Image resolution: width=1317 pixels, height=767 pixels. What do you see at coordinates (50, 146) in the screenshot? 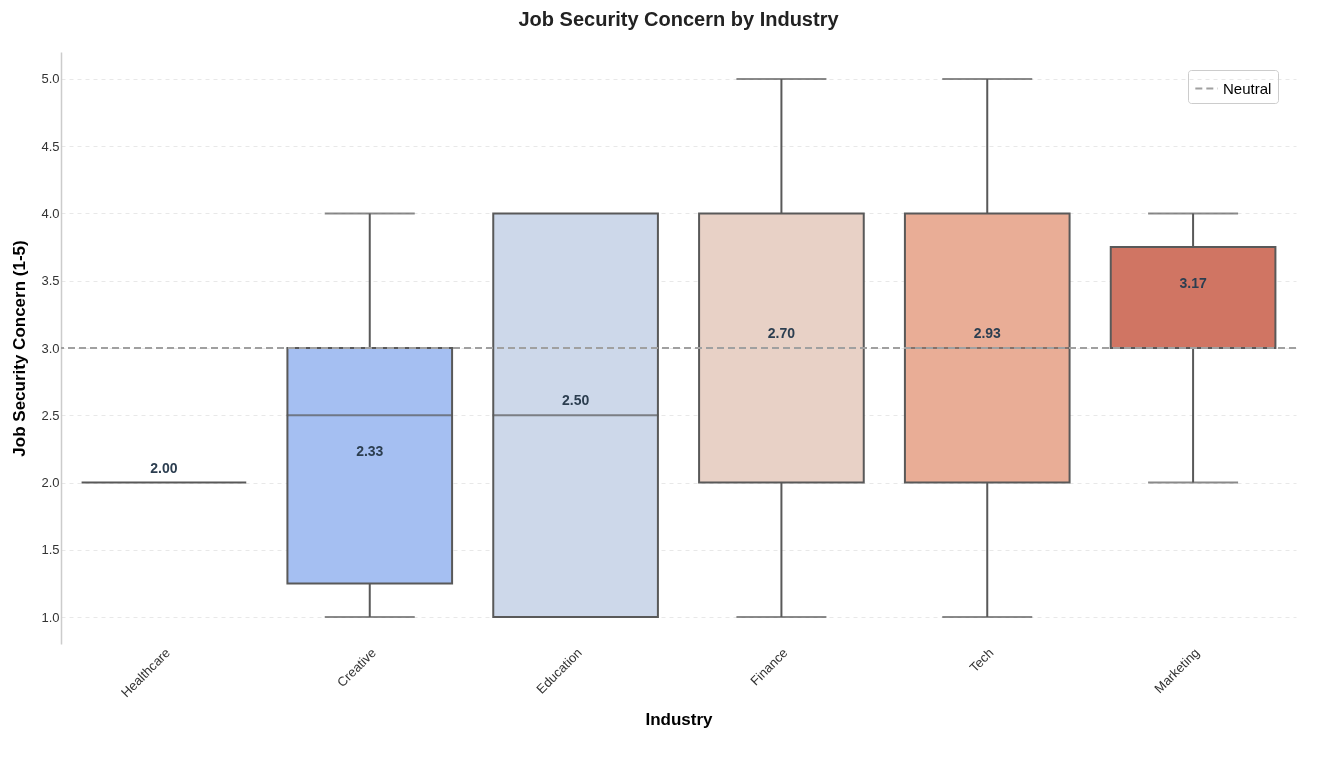
I see `y-tick-label: 4.5` at bounding box center [50, 146].